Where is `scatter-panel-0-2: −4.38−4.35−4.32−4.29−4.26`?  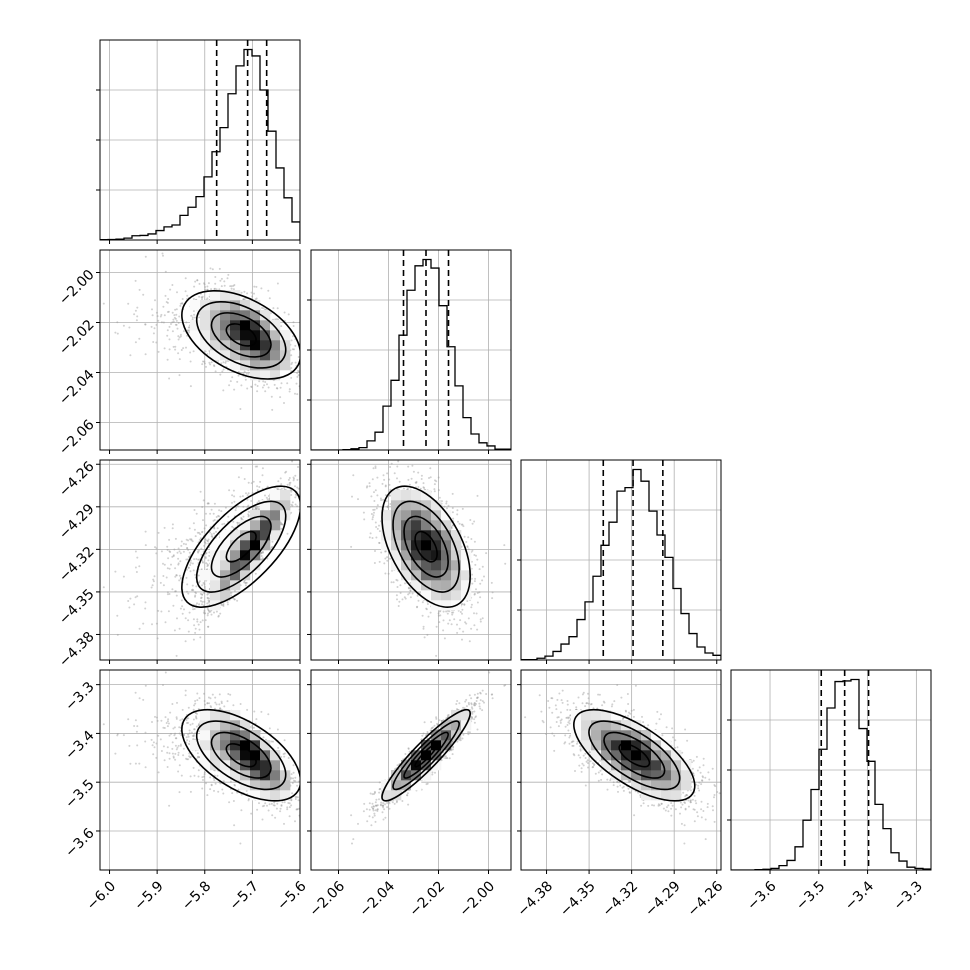
scatter-panel-0-2: −4.38−4.35−4.32−4.29−4.26 is located at coordinates (187, 561).